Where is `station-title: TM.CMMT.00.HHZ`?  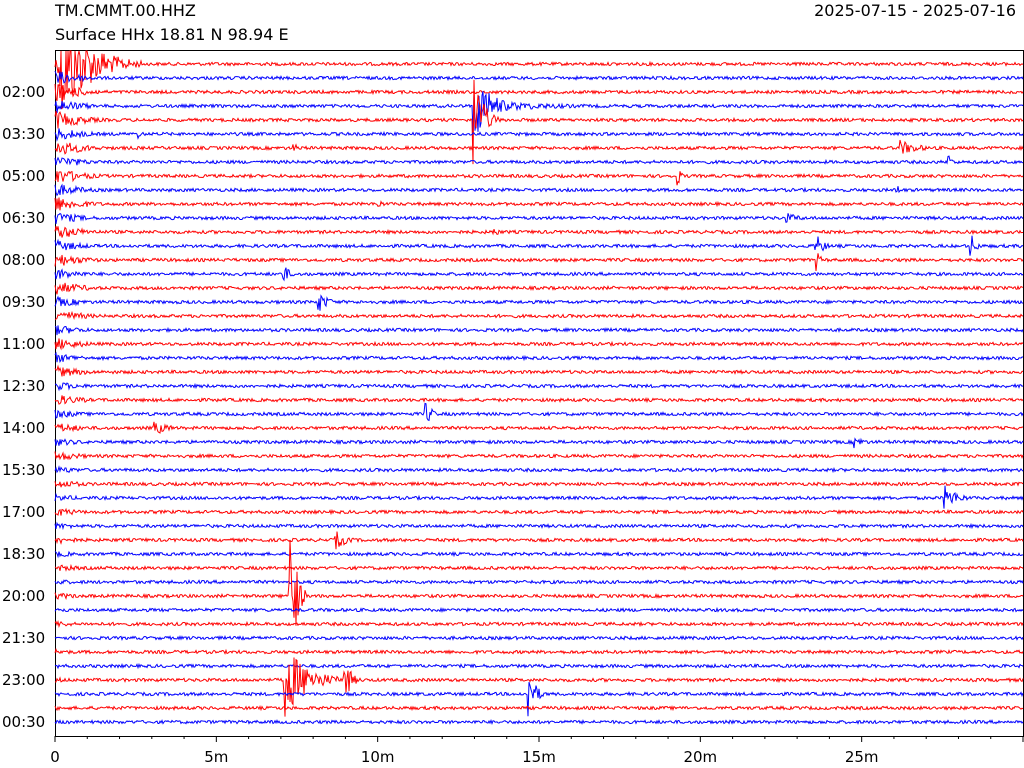 station-title: TM.CMMT.00.HHZ is located at coordinates (125, 10).